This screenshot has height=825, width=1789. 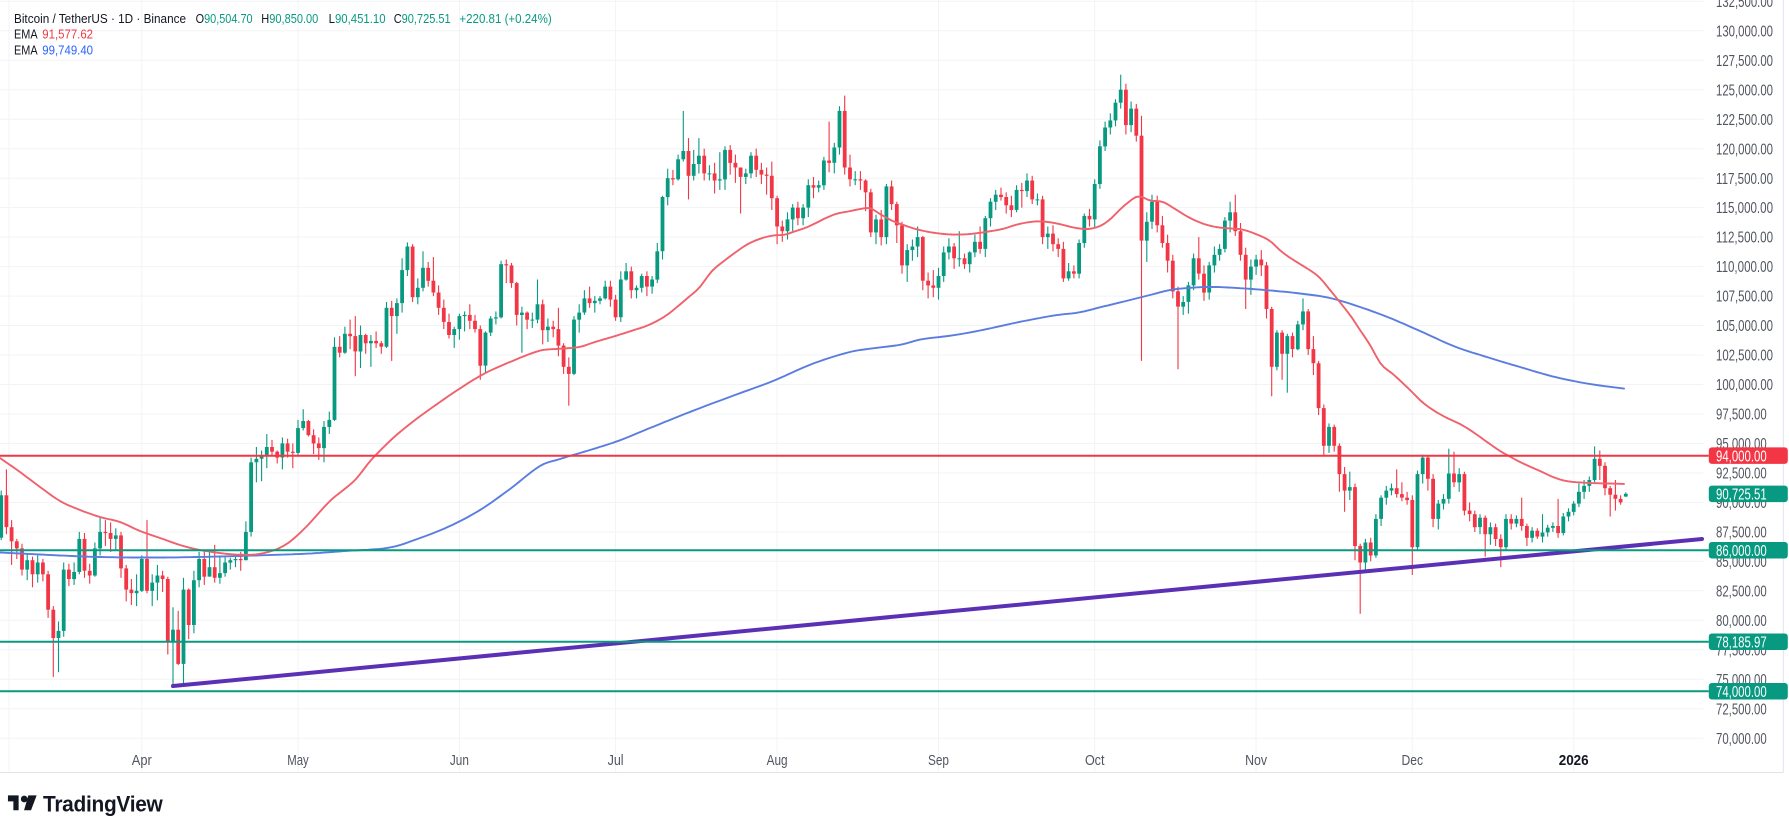 I want to click on svg-text: 127,500.00, so click(x=1744, y=61).